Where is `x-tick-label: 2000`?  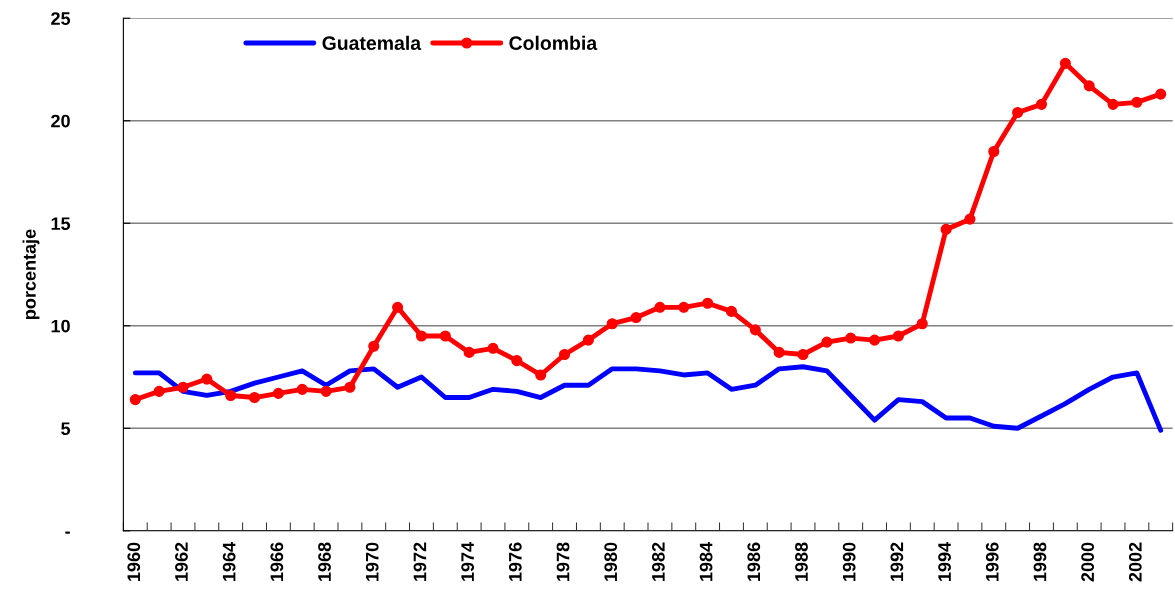
x-tick-label: 2000 is located at coordinates (1088, 562).